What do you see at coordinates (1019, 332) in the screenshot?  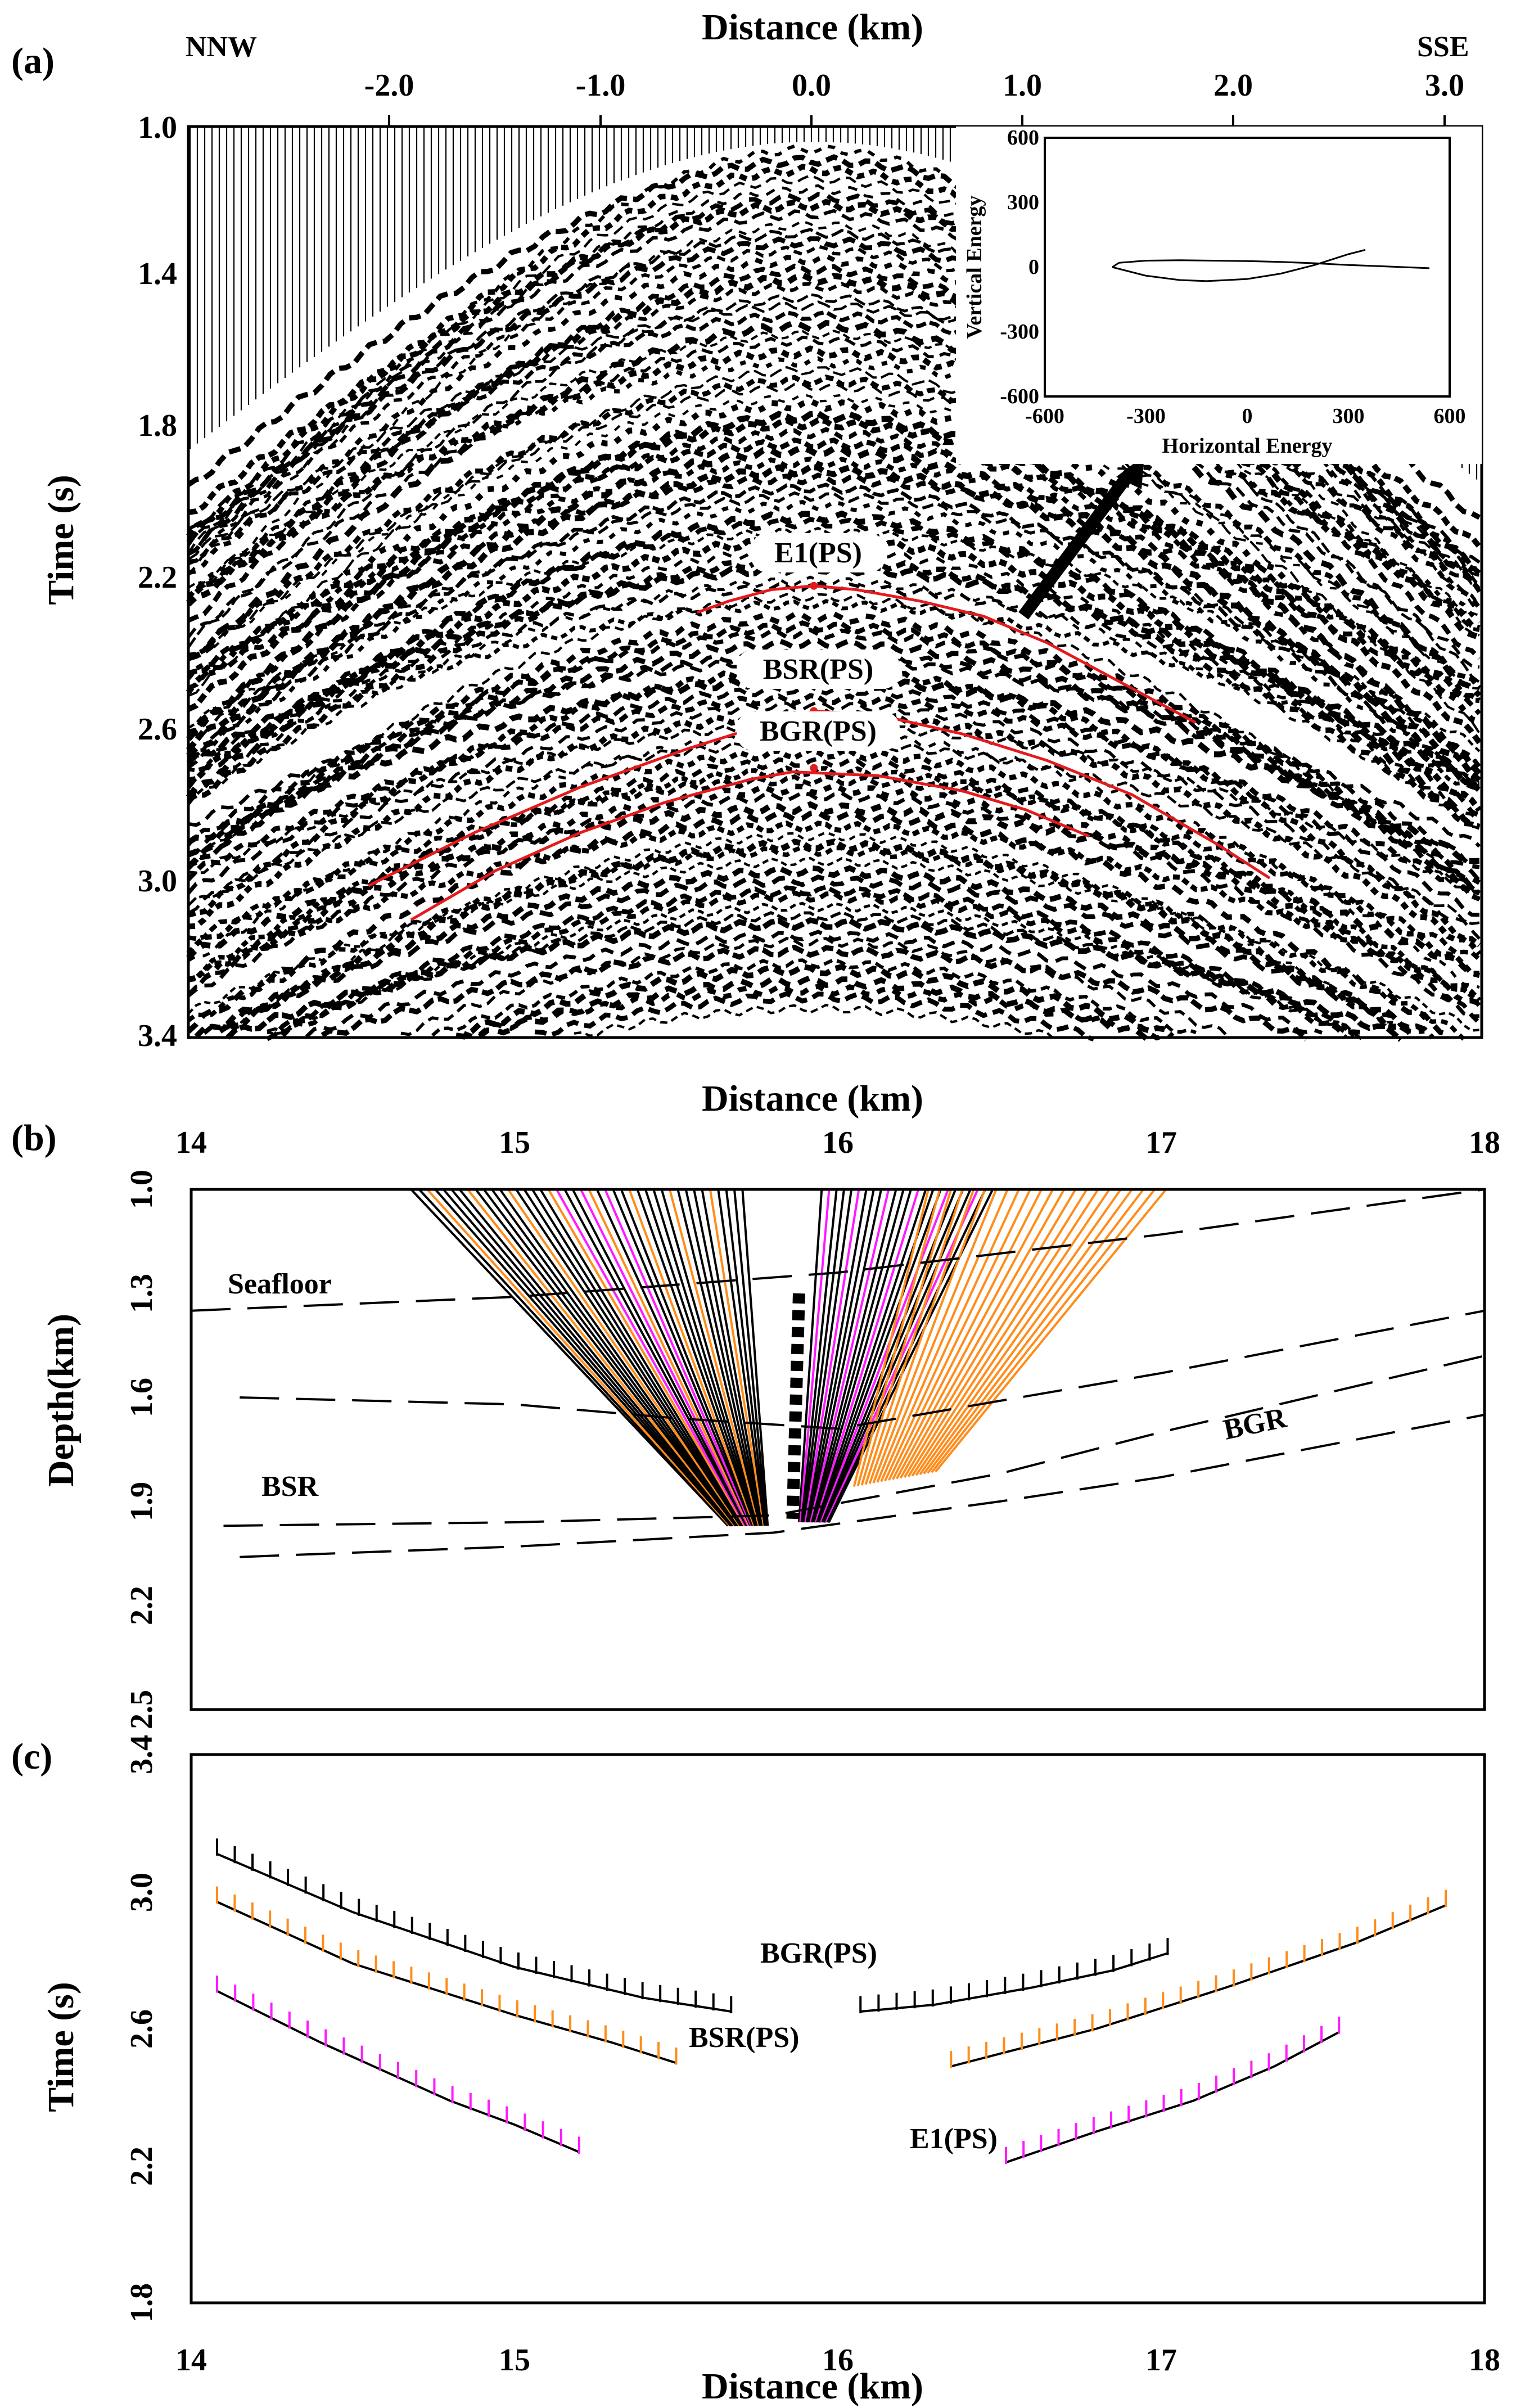 I see `inset-ytick-label: -300` at bounding box center [1019, 332].